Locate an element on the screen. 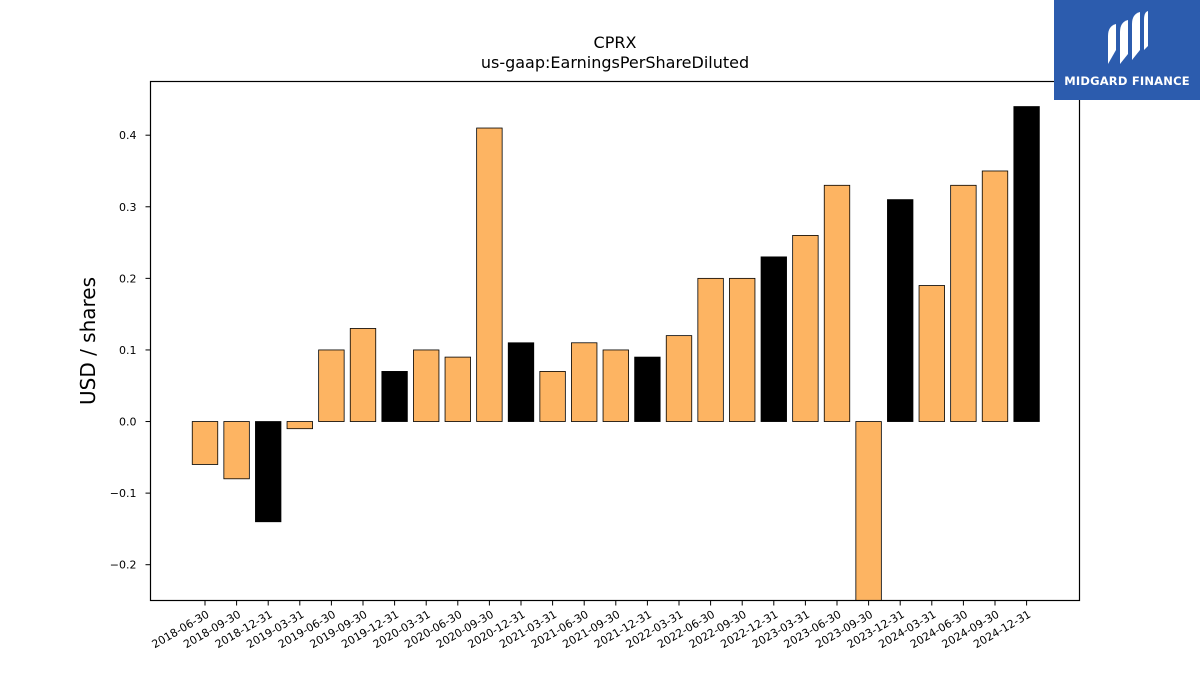 The width and height of the screenshot is (1200, 675). y-axis-label: USD / shares is located at coordinates (88, 341).